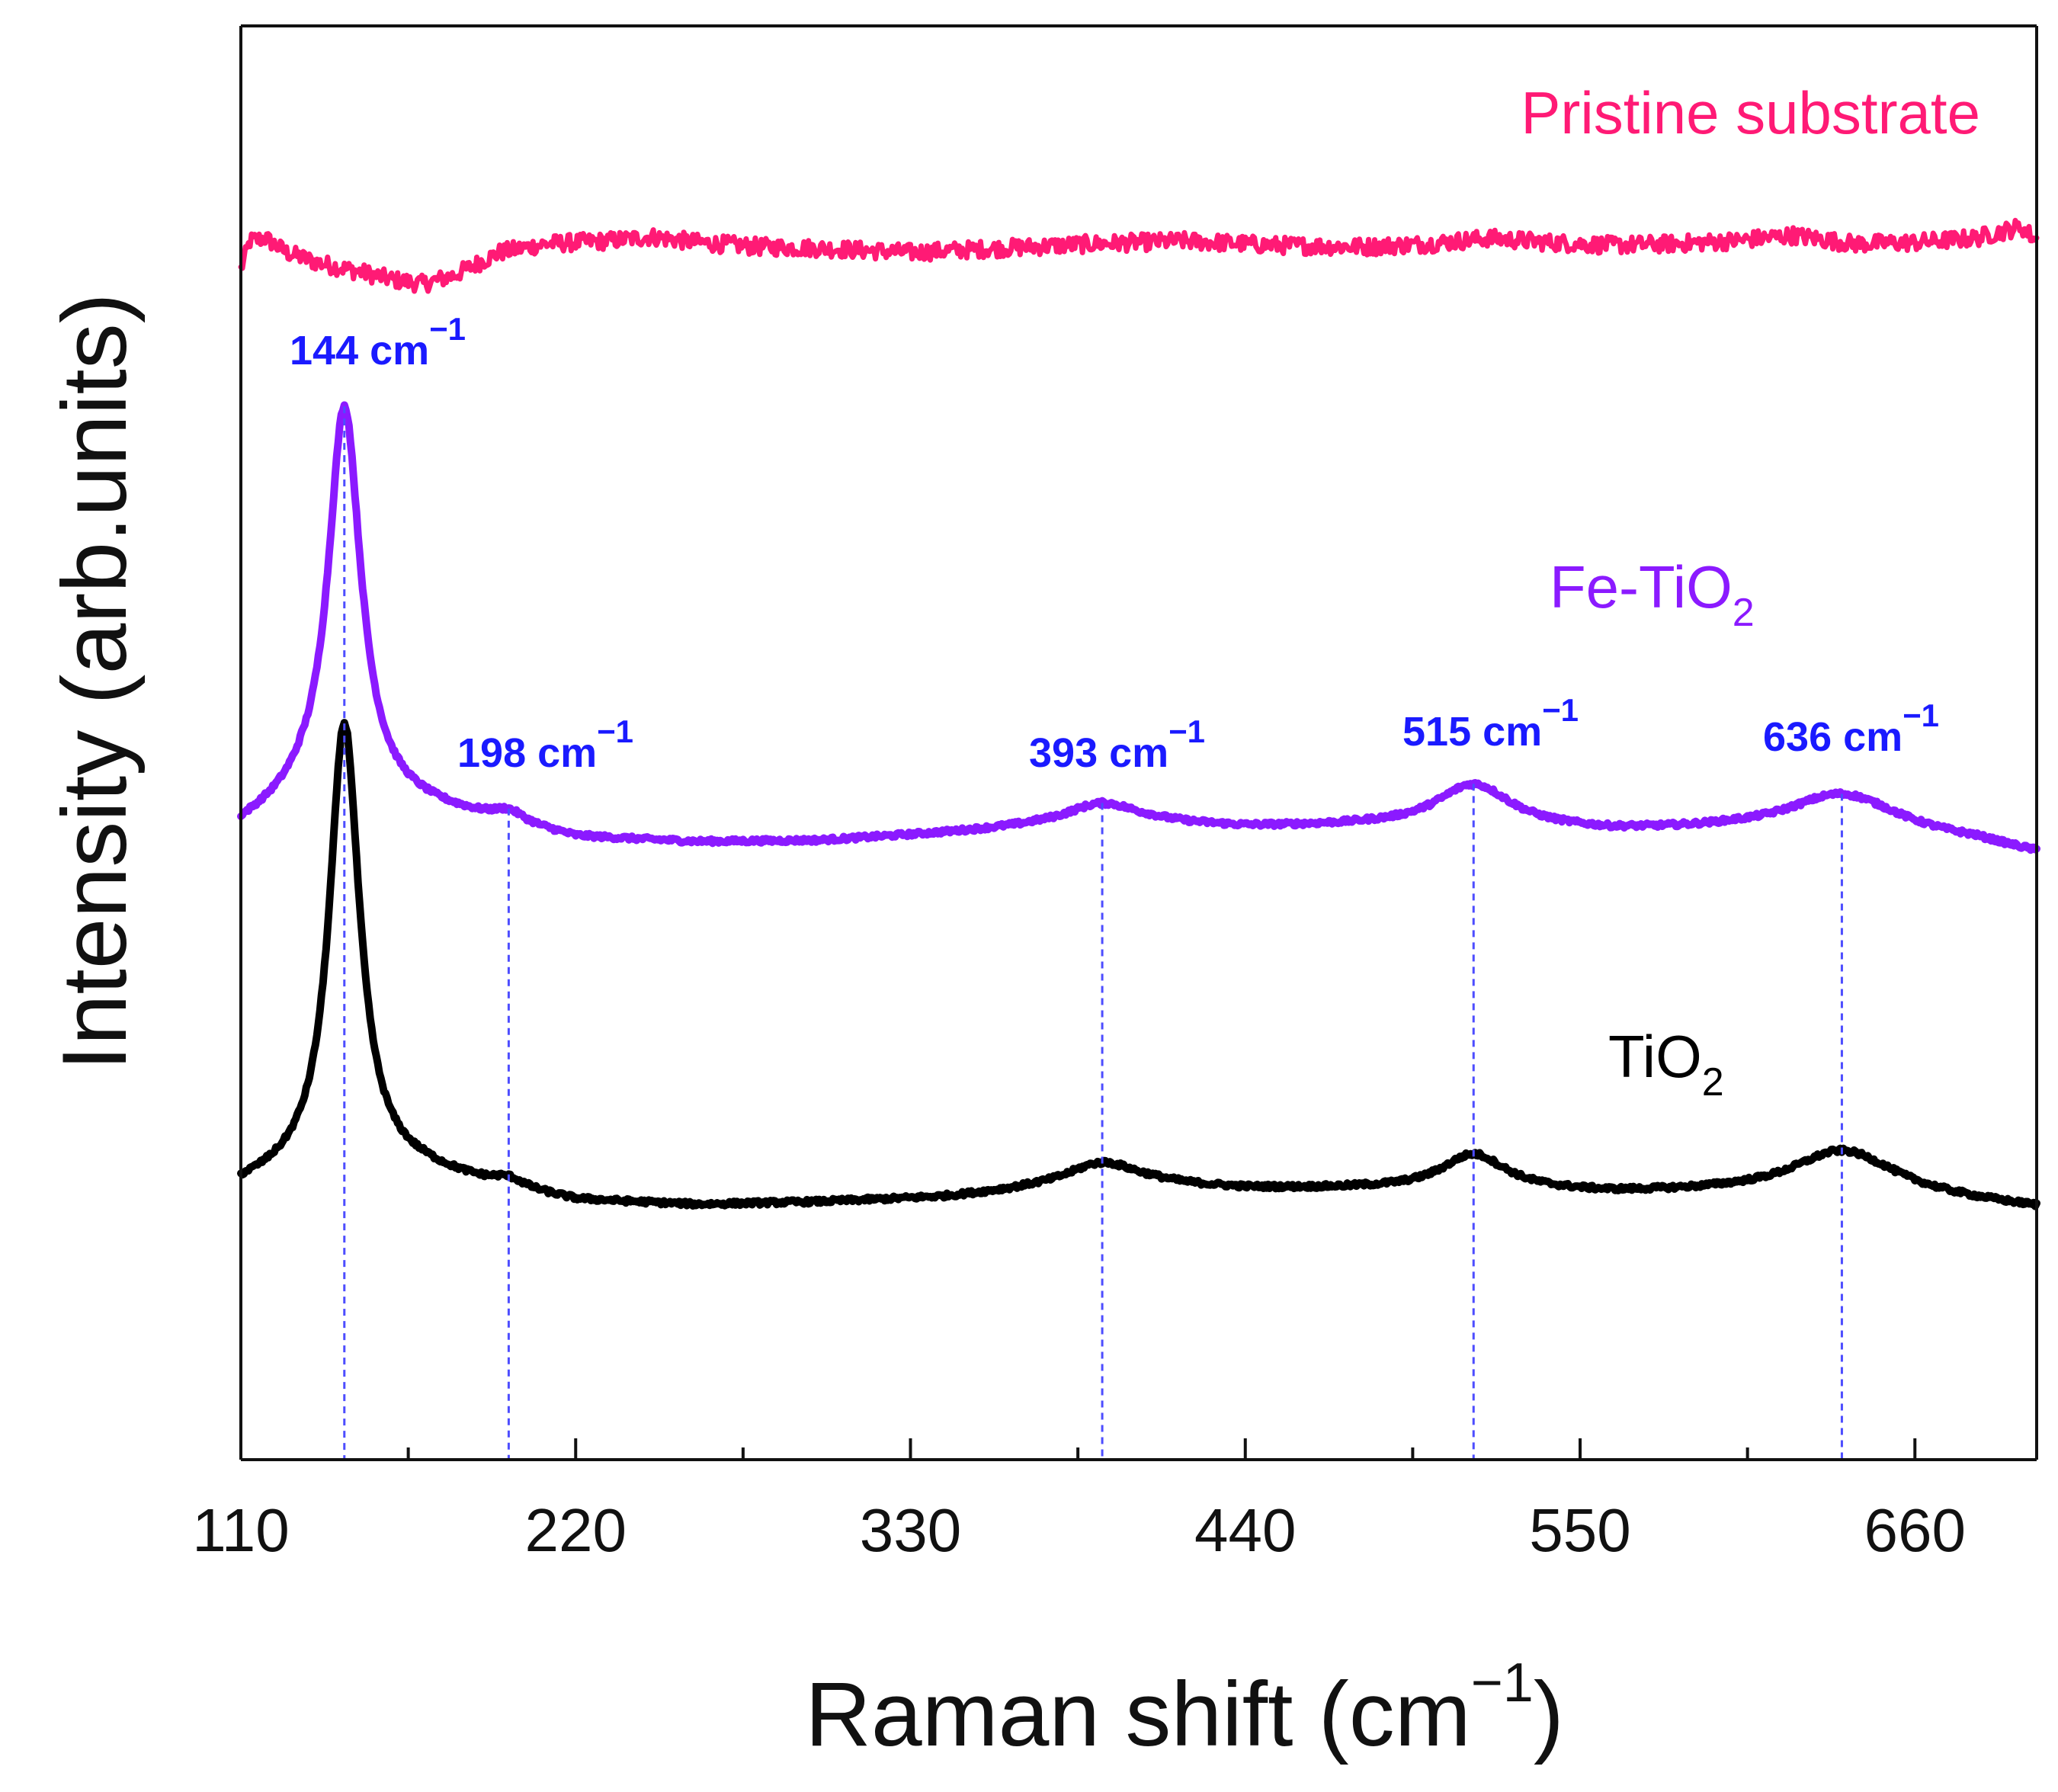 This screenshot has height=1792, width=2058. I want to click on series-line-pristine, so click(1139, 255).